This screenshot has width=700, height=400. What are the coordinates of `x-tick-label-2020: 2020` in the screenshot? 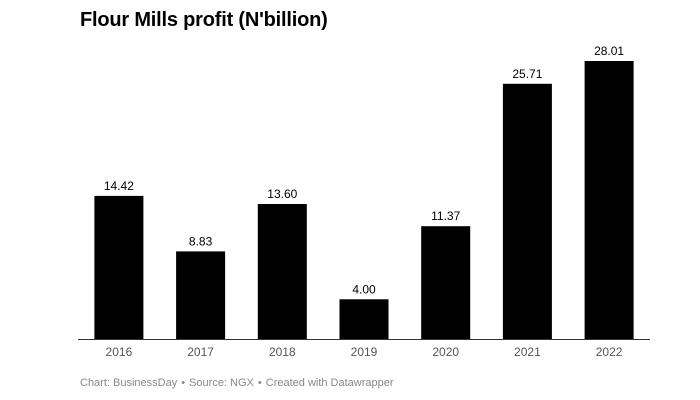 It's located at (445, 352).